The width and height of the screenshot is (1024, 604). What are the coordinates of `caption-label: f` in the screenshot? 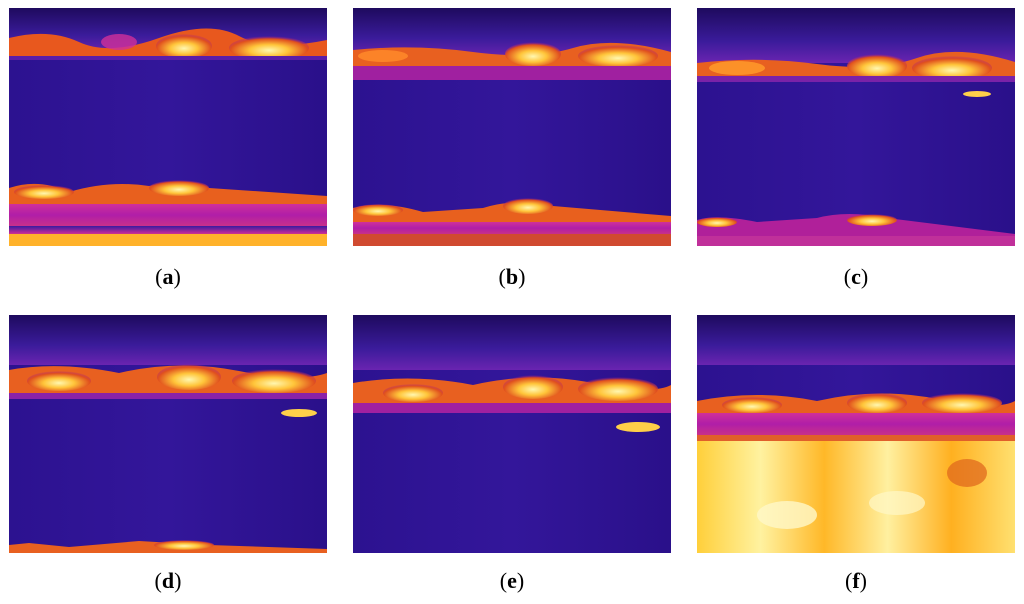 It's located at (856, 580).